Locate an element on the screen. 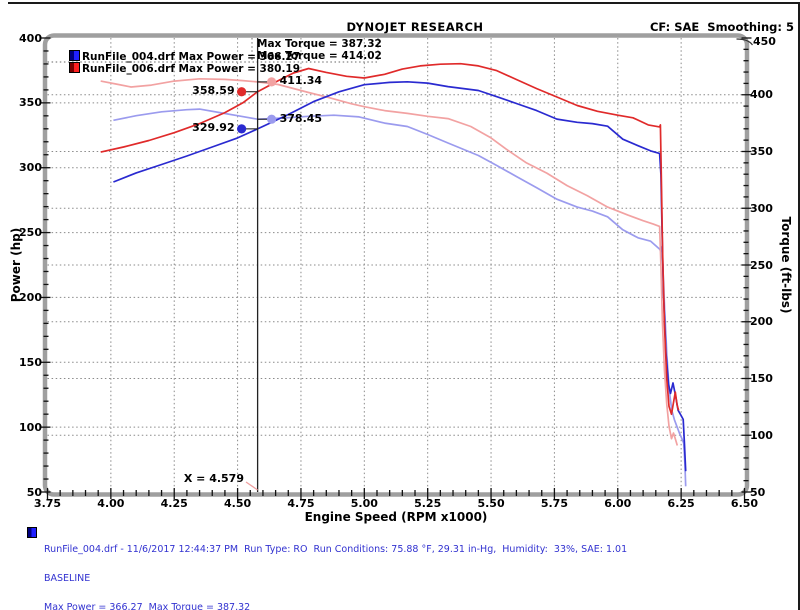 This screenshot has width=800, height=610. power-tick-label: 150 is located at coordinates (30, 362).